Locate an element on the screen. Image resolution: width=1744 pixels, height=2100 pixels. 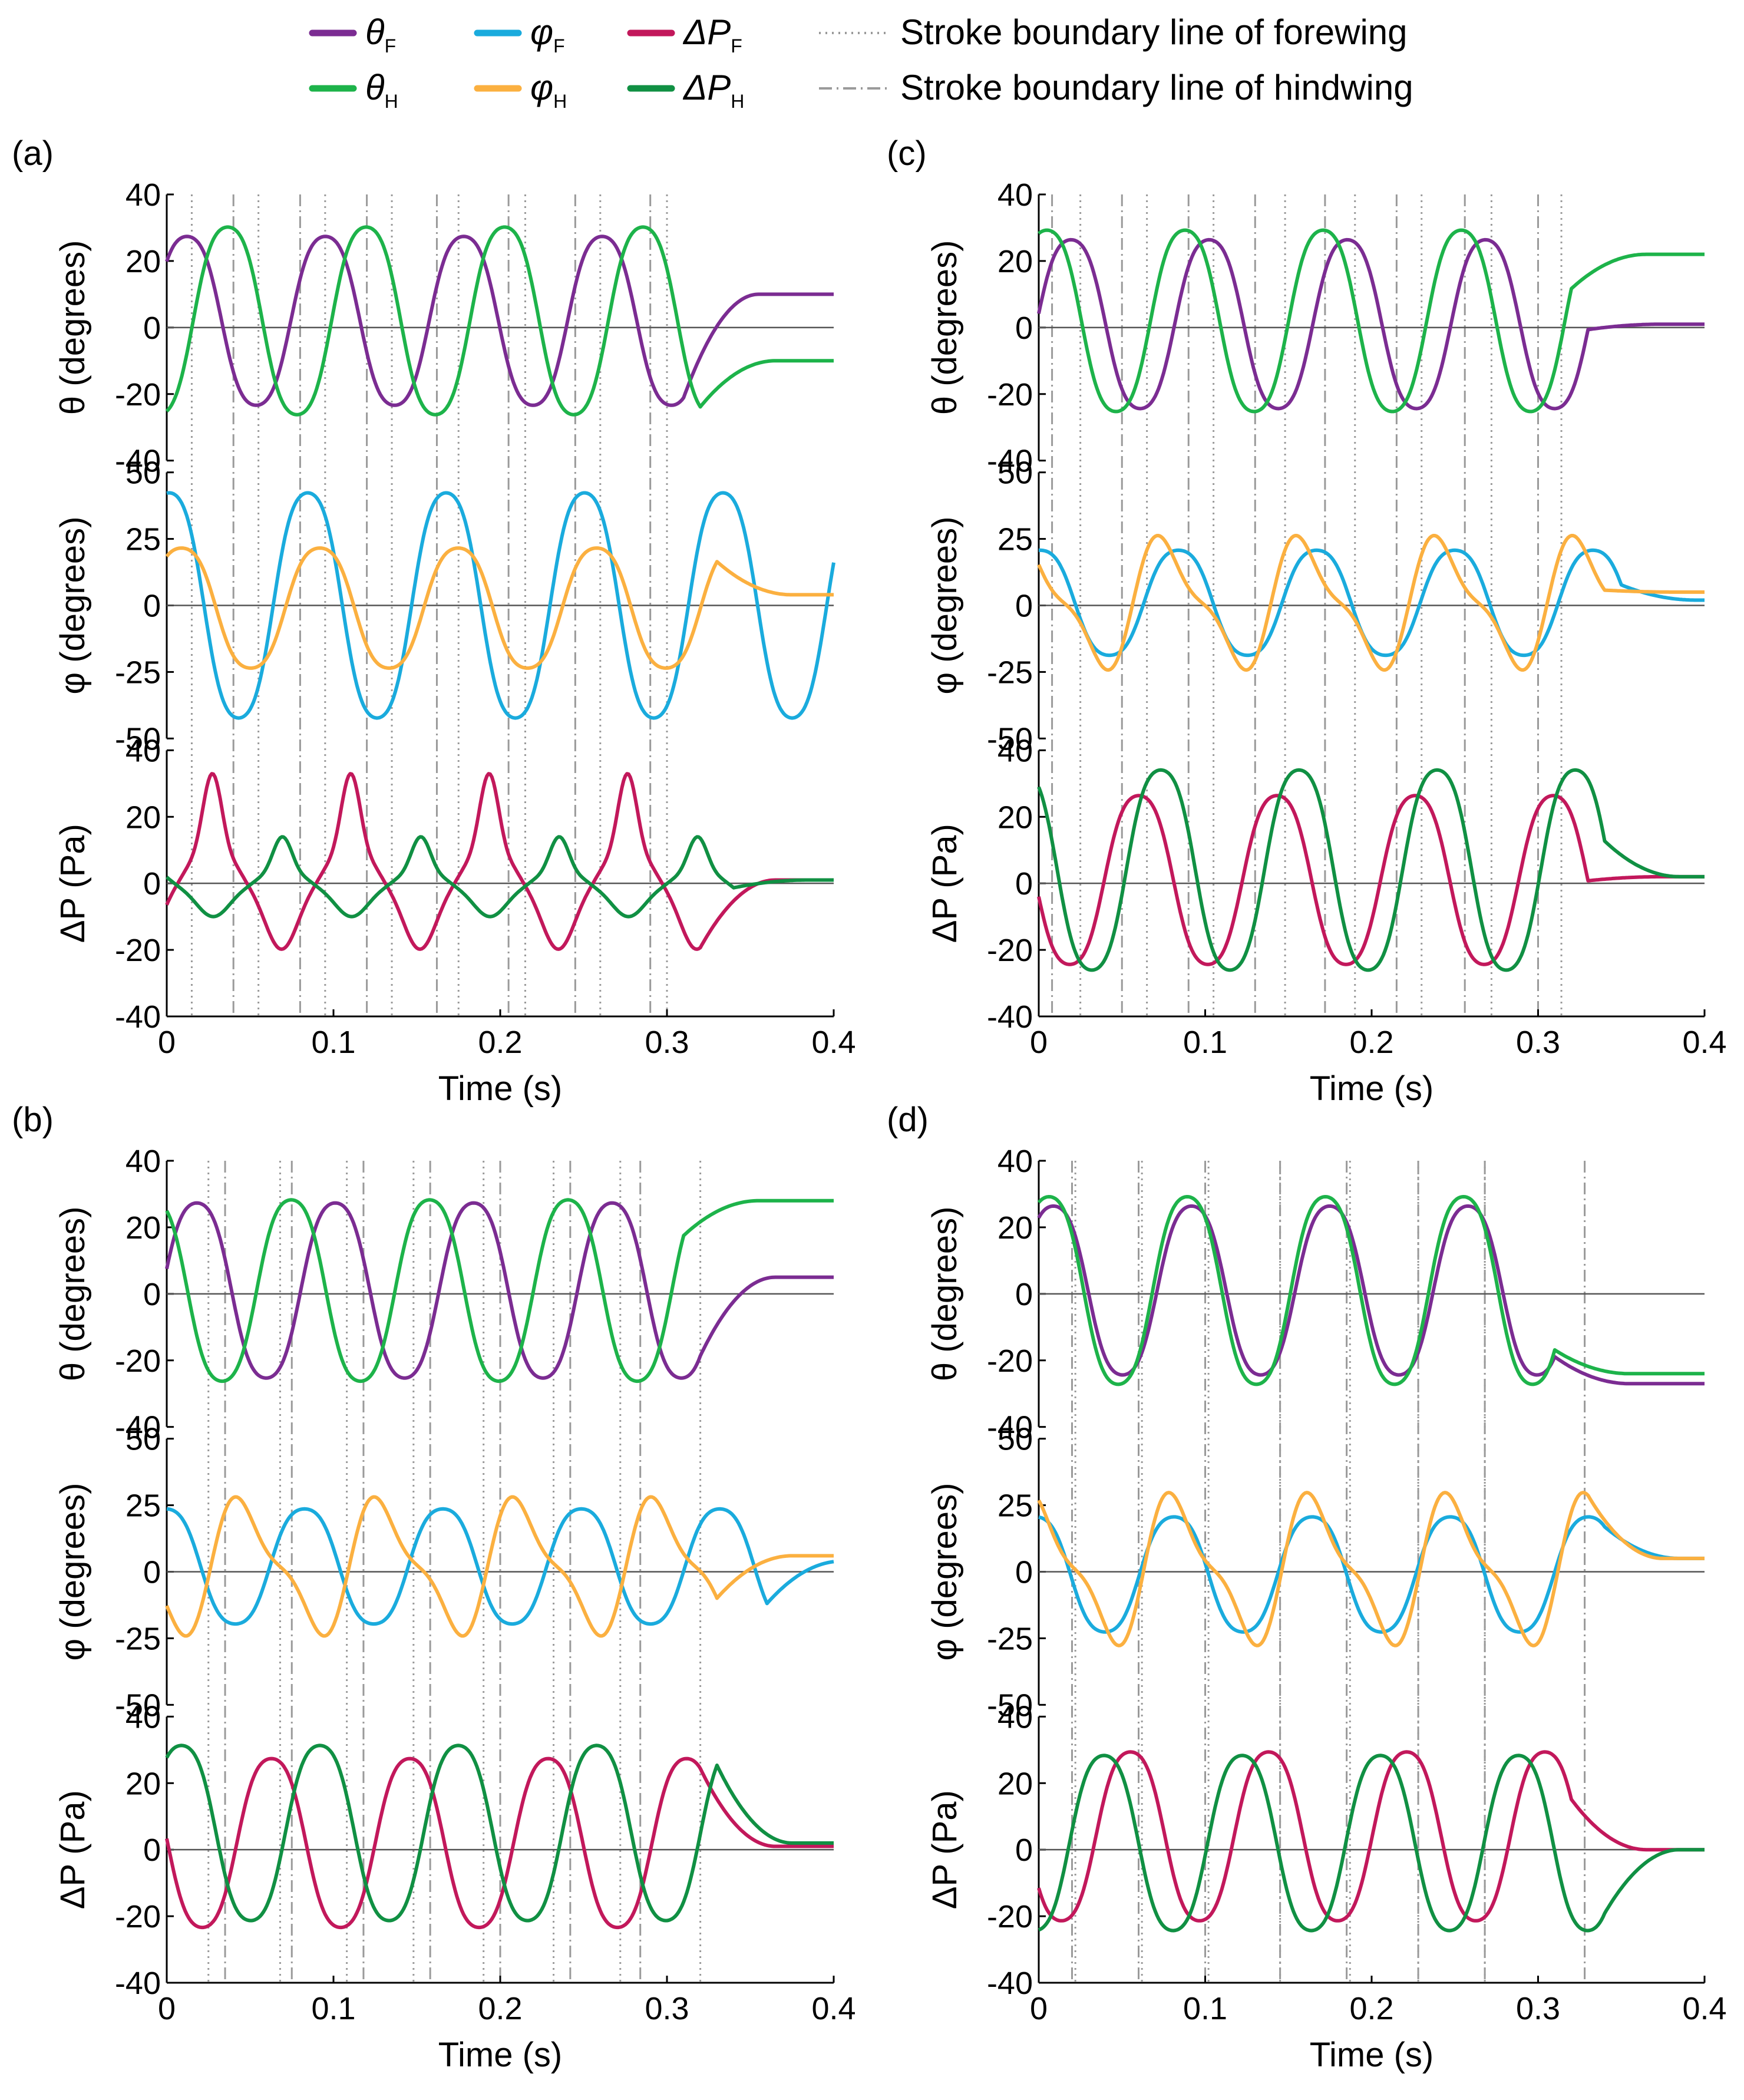
legend-label-forewing-boundary: Stroke boundary line of forewing is located at coordinates (1154, 32).